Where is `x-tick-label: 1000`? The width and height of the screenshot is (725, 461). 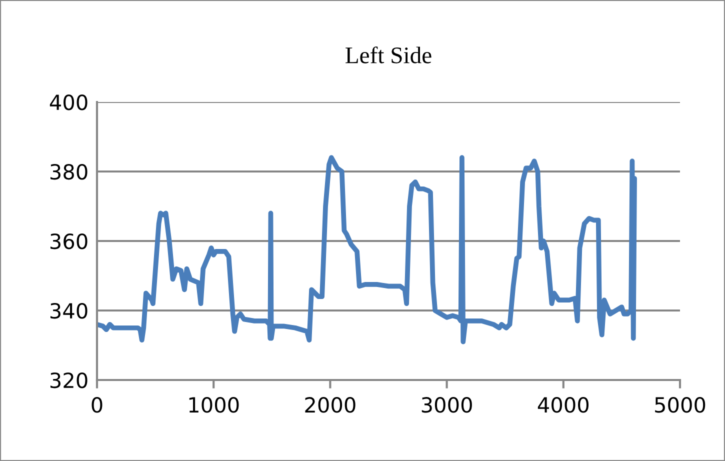
x-tick-label: 1000 is located at coordinates (214, 405).